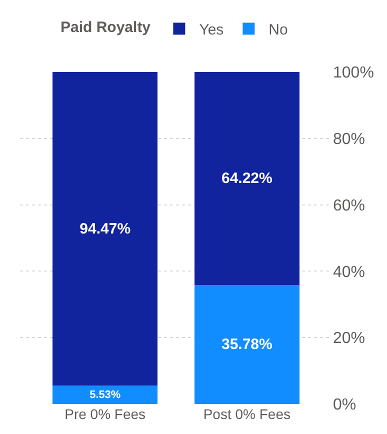  What do you see at coordinates (246, 414) in the screenshot?
I see `x-tick-label: Post 0% Fees` at bounding box center [246, 414].